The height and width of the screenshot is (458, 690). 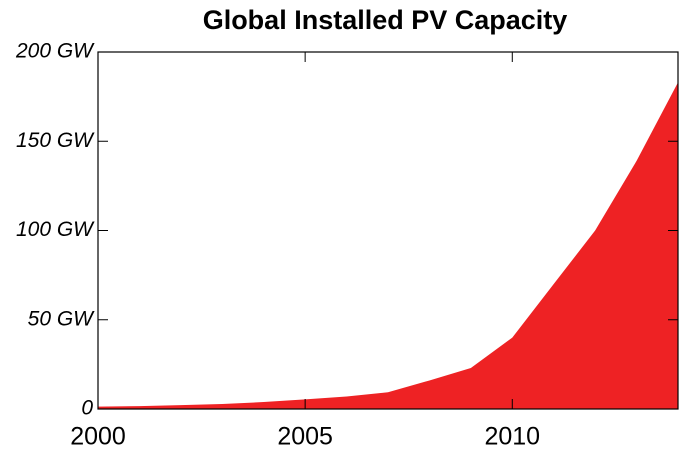 I want to click on x-tick-label: 2000, so click(x=98, y=437).